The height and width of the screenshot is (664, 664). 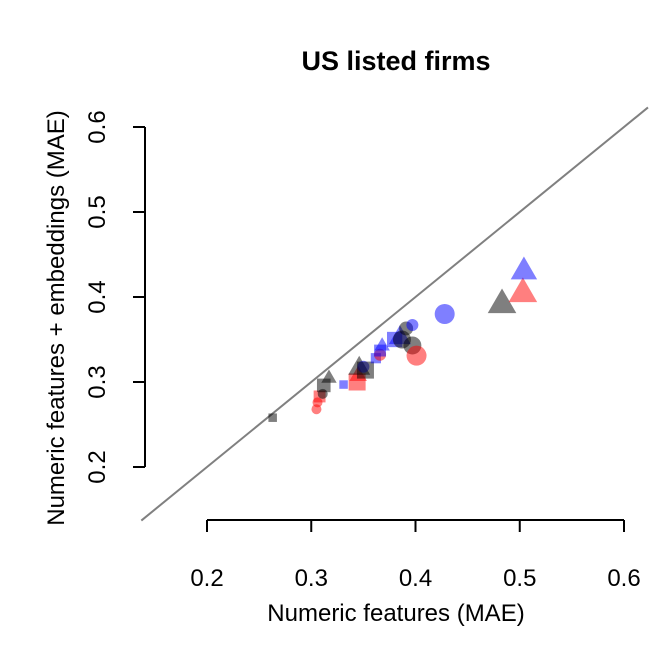 I want to click on x-axis-label: Numeric features (MAE), so click(x=395, y=613).